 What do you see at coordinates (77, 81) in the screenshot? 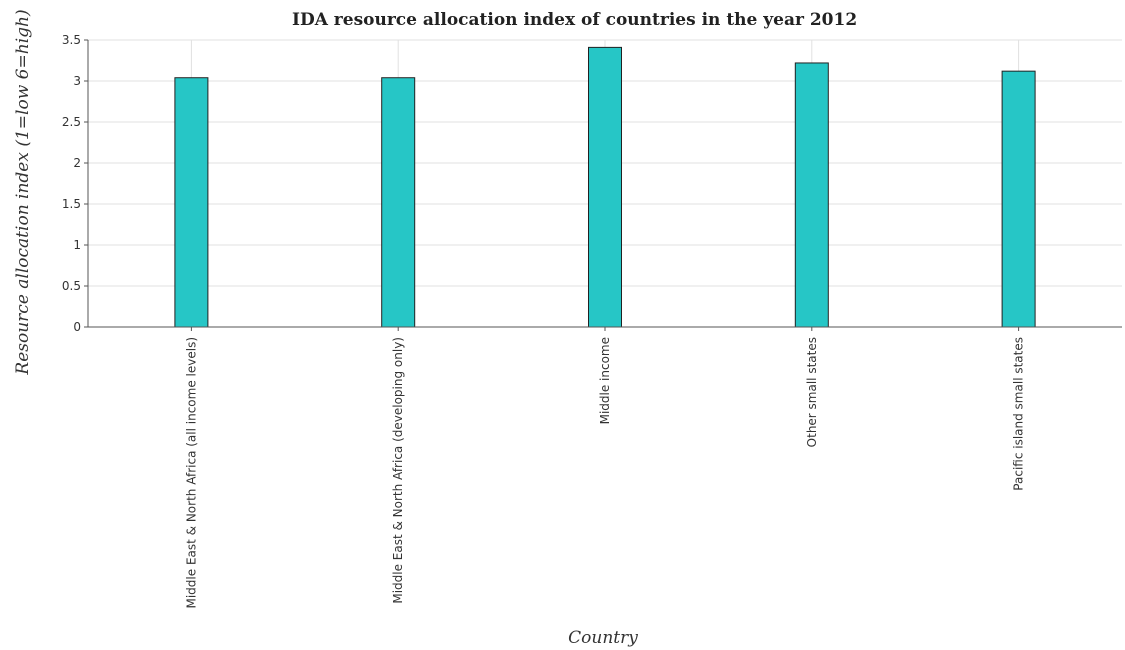
I see `y-tick-label: 3` at bounding box center [77, 81].